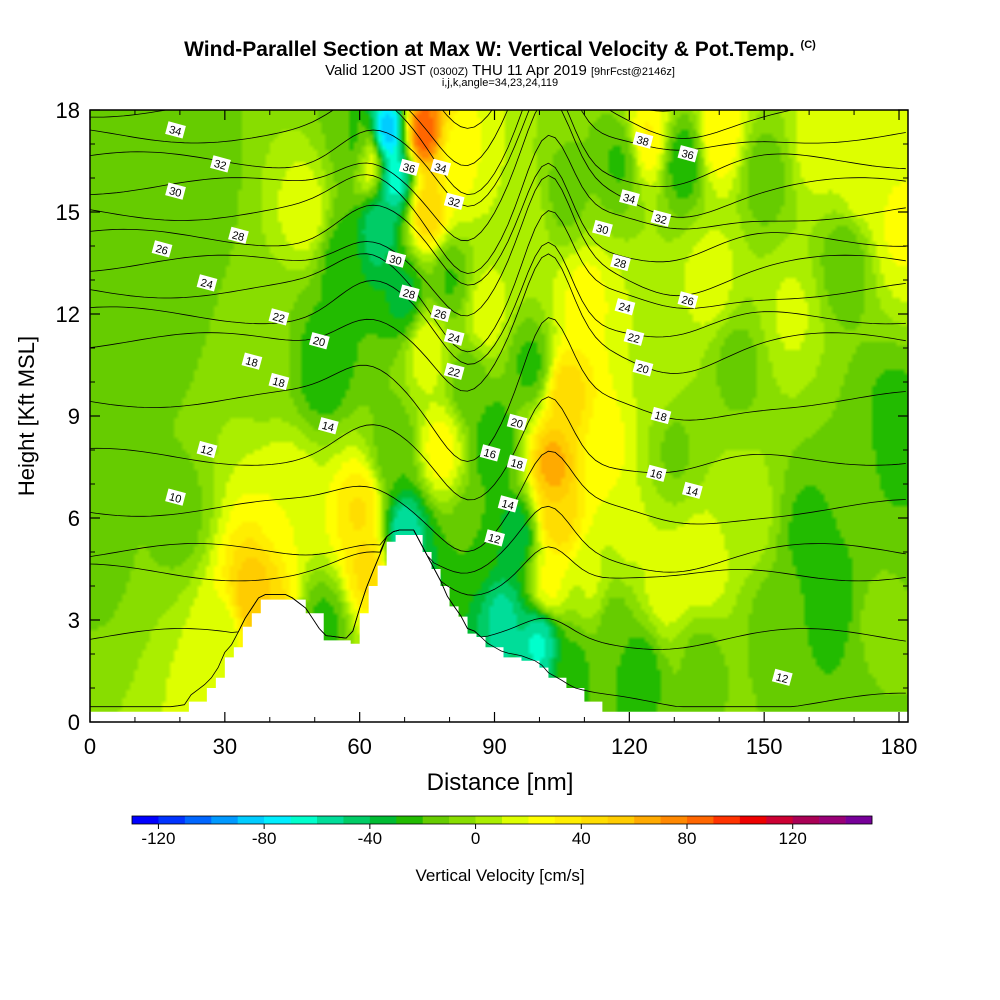 This screenshot has width=1000, height=1000. I want to click on colorbar: -120 -80 -40 0 40 80 120, so click(502, 831).